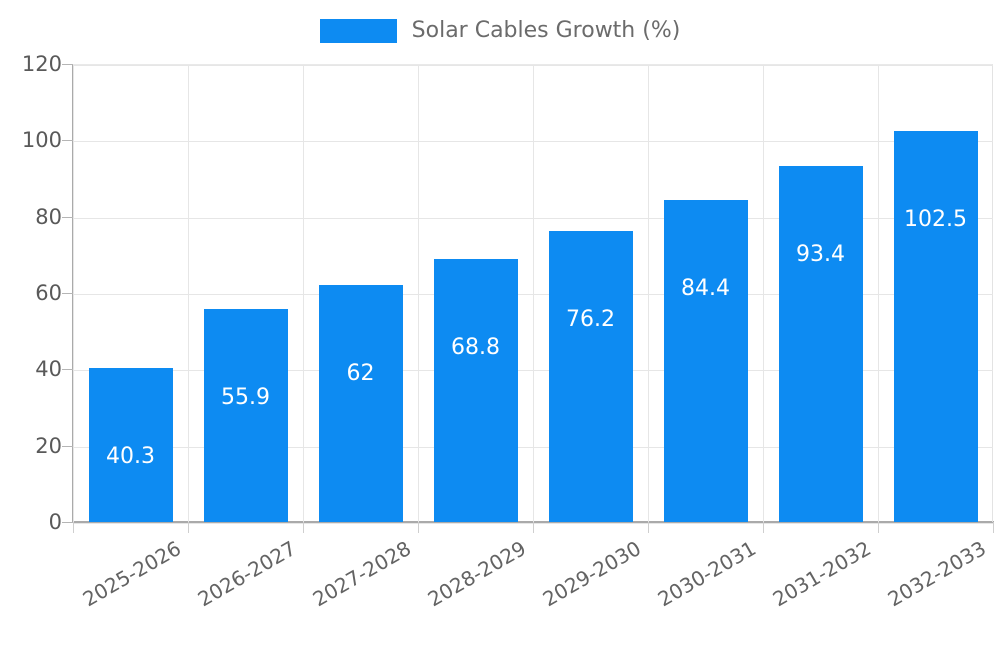  What do you see at coordinates (935, 326) in the screenshot?
I see `bar: 102.5` at bounding box center [935, 326].